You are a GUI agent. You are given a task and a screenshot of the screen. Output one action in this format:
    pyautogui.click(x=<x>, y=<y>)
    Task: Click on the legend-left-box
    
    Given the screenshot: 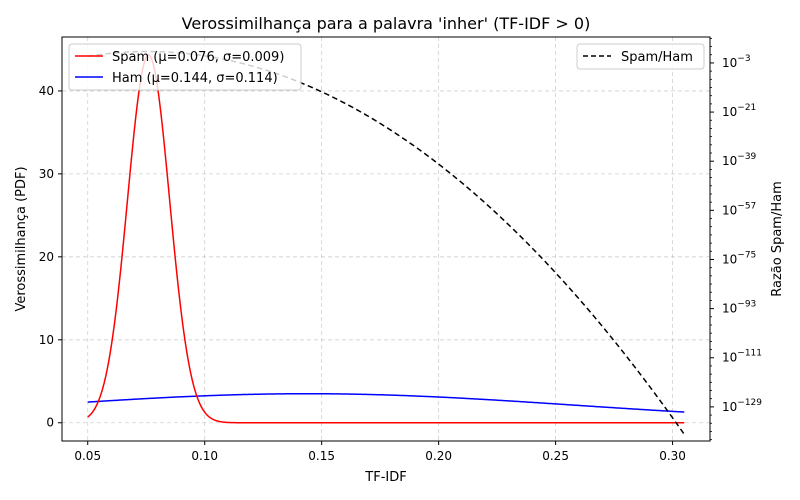 What is the action you would take?
    pyautogui.click(x=185, y=67)
    